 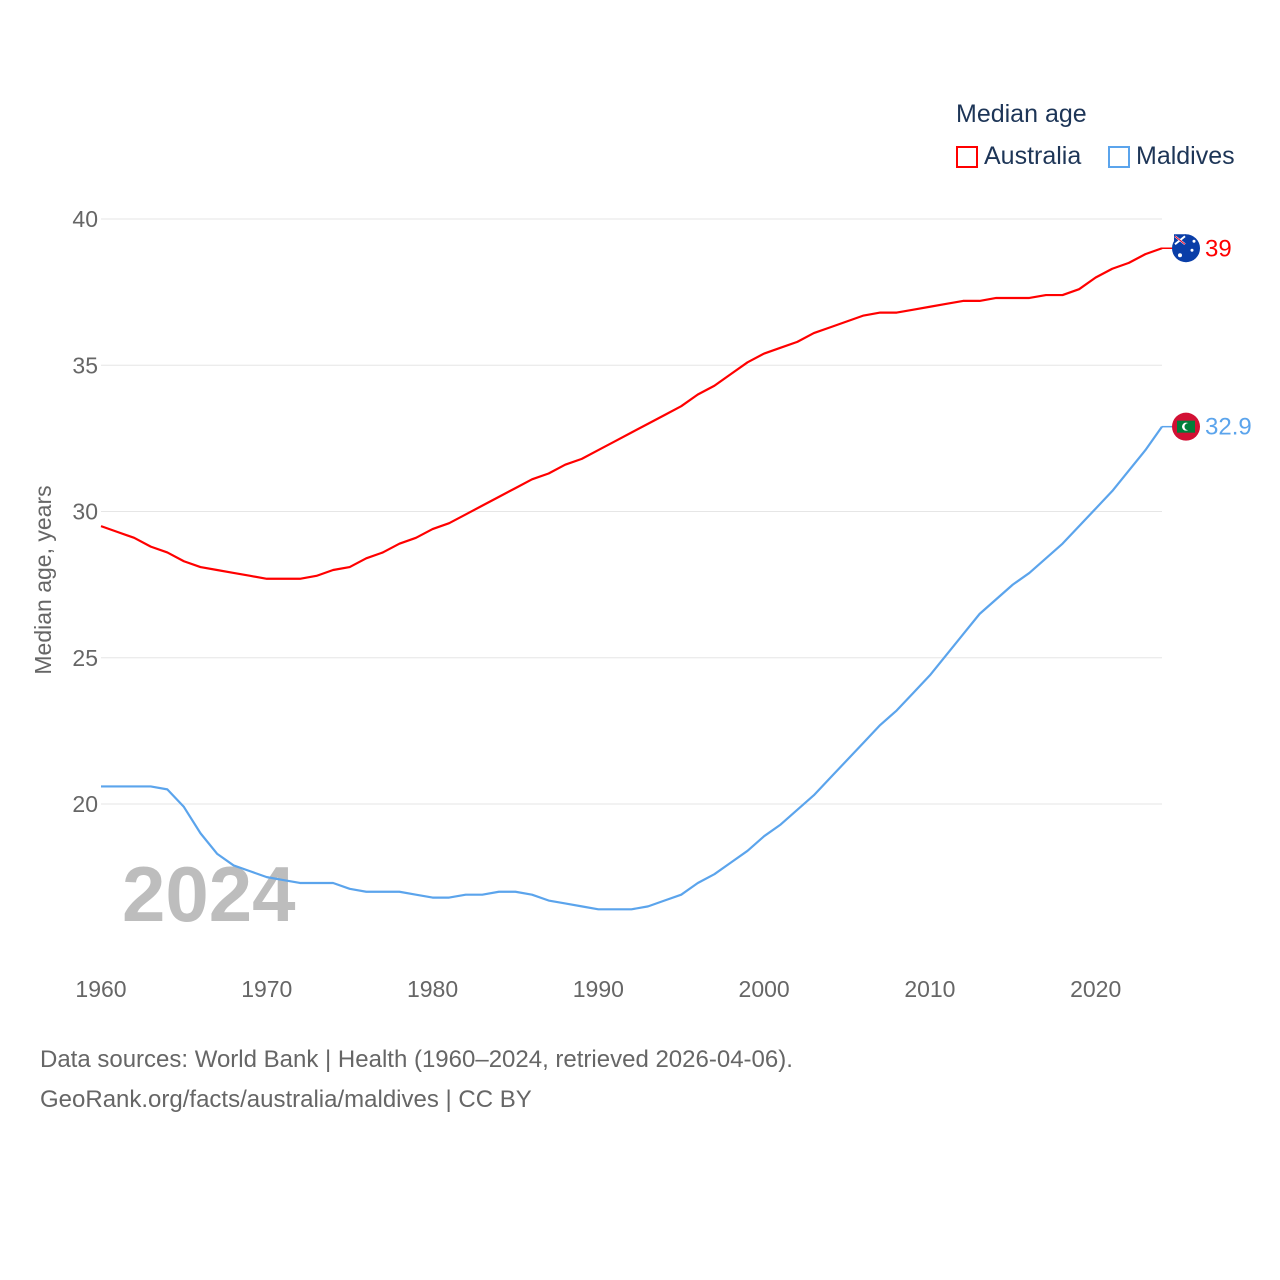 I want to click on end-value-label: 32.9, so click(x=1228, y=427).